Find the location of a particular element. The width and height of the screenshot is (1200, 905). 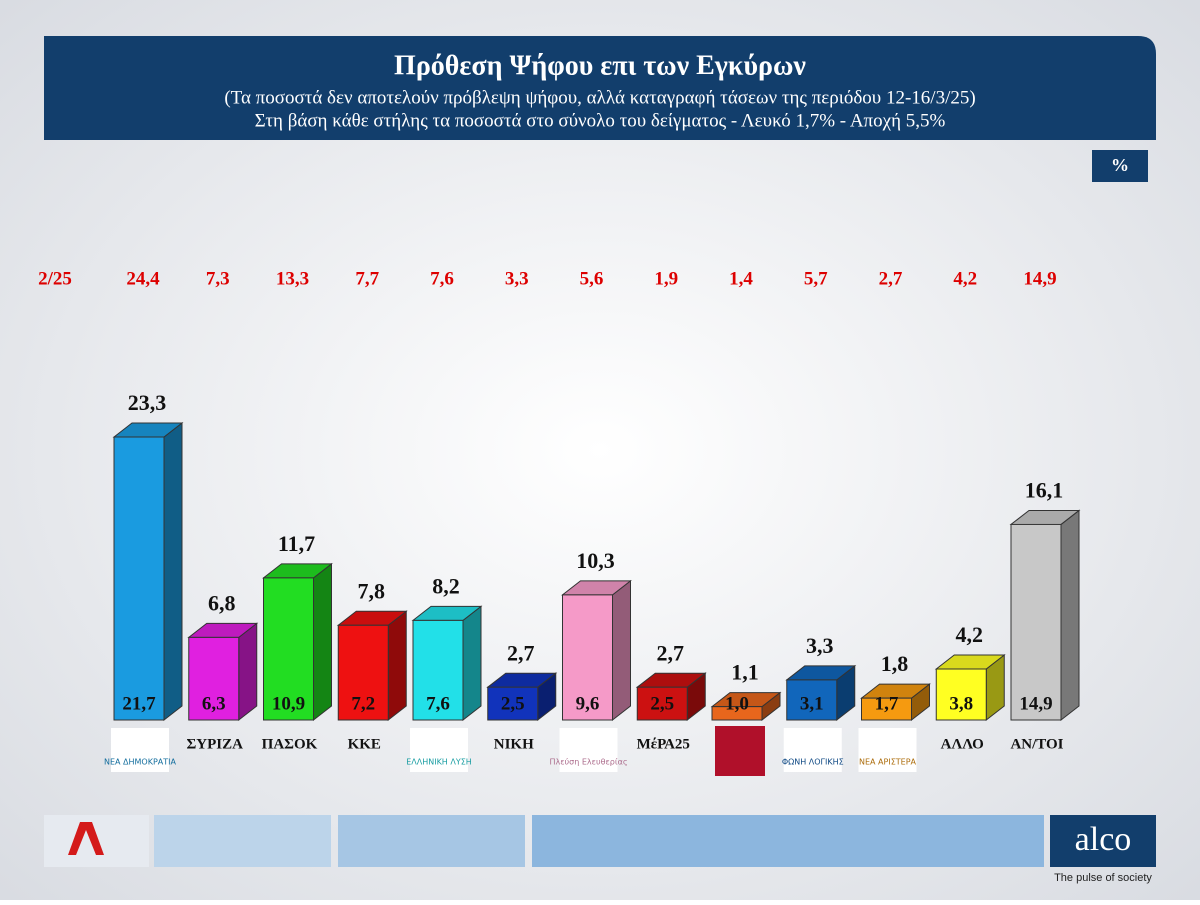

sample-value-label: 1,0 is located at coordinates (737, 703).